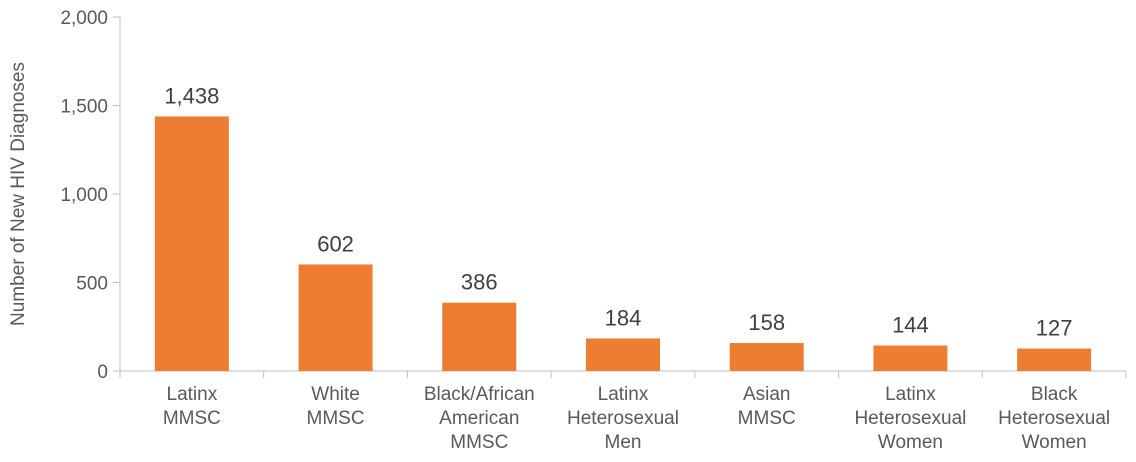 This screenshot has width=1136, height=462. I want to click on category-label: White MMSC, so click(336, 406).